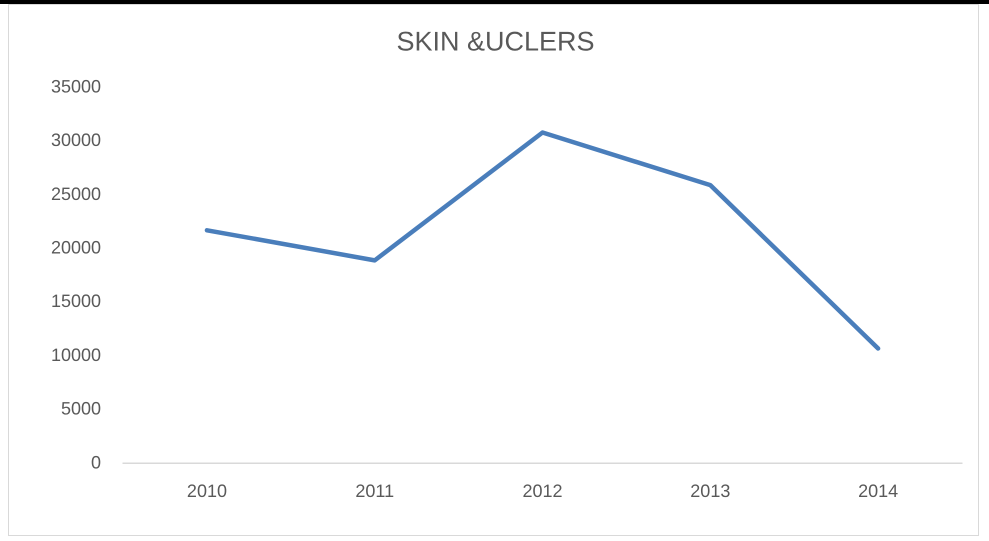 Image resolution: width=989 pixels, height=541 pixels. Describe the element at coordinates (710, 491) in the screenshot. I see `x-tick-label: 2013` at that location.